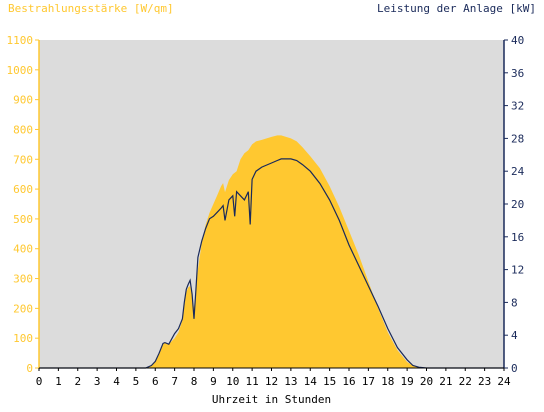 This screenshot has height=412, width=544. Describe the element at coordinates (514, 335) in the screenshot. I see `right-tick-label: 4` at that location.